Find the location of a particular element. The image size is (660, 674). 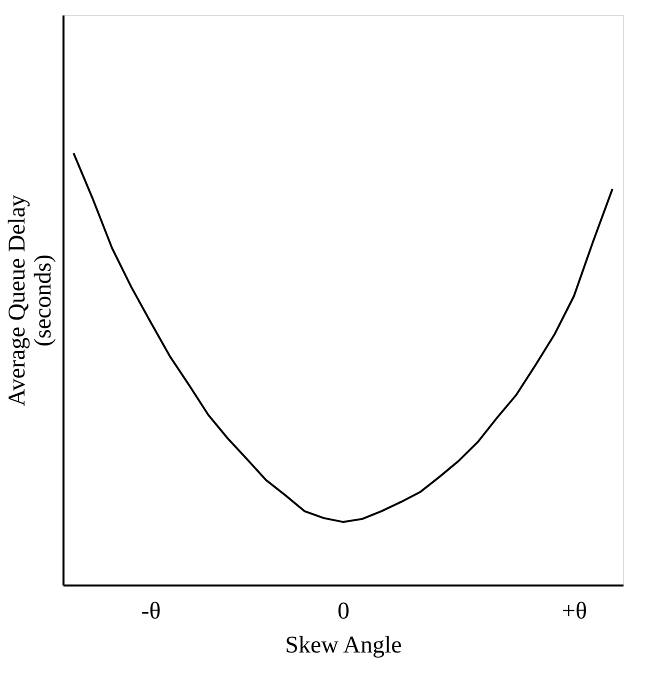

x-axis-title: Skew Angle is located at coordinates (343, 645).